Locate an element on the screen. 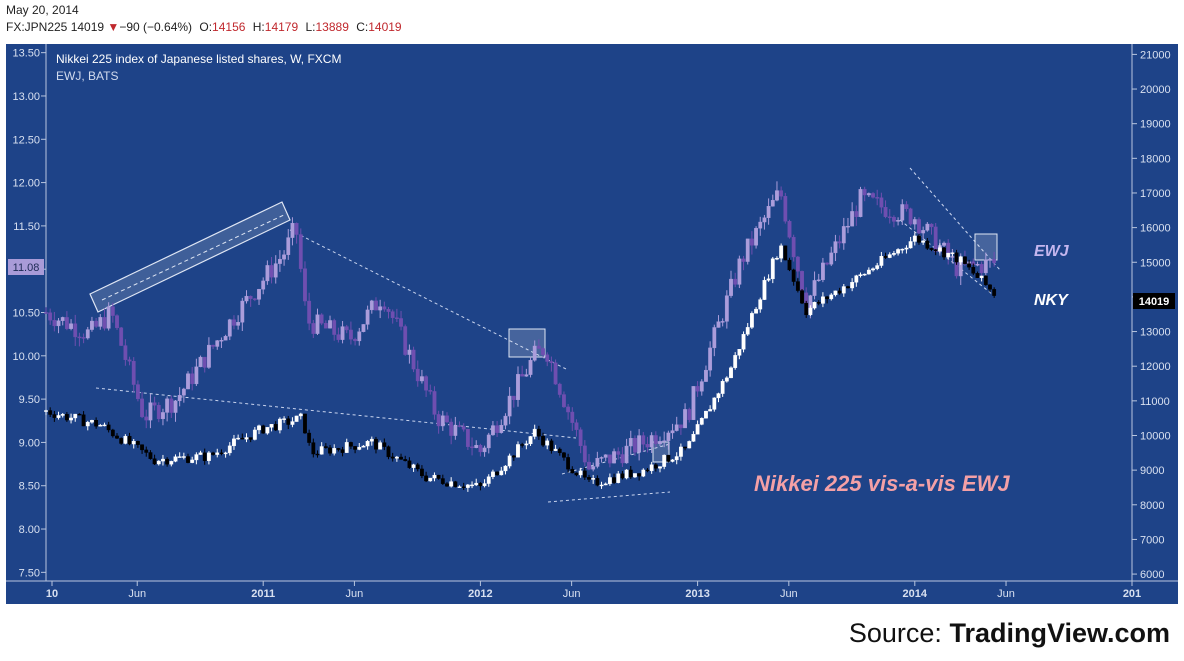 Image resolution: width=1184 pixels, height=661 pixels. close-label: C: is located at coordinates (362, 27).